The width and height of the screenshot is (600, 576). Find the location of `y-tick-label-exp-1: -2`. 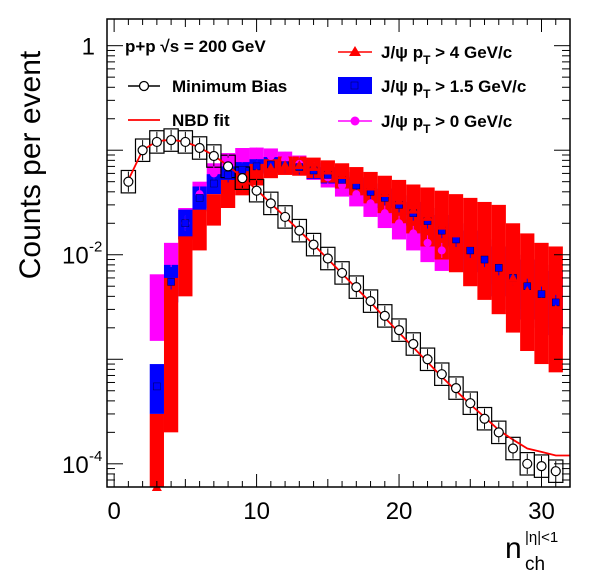

y-tick-label-exp-1: -2 is located at coordinates (95, 247).